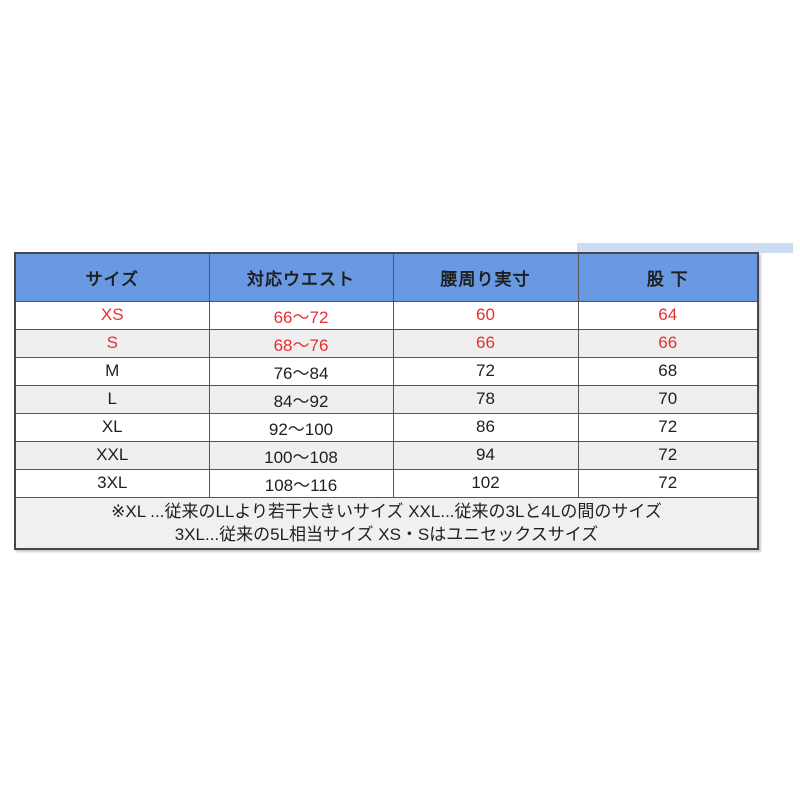 Image resolution: width=800 pixels, height=800 pixels. I want to click on cell-hip: 66, so click(485, 343).